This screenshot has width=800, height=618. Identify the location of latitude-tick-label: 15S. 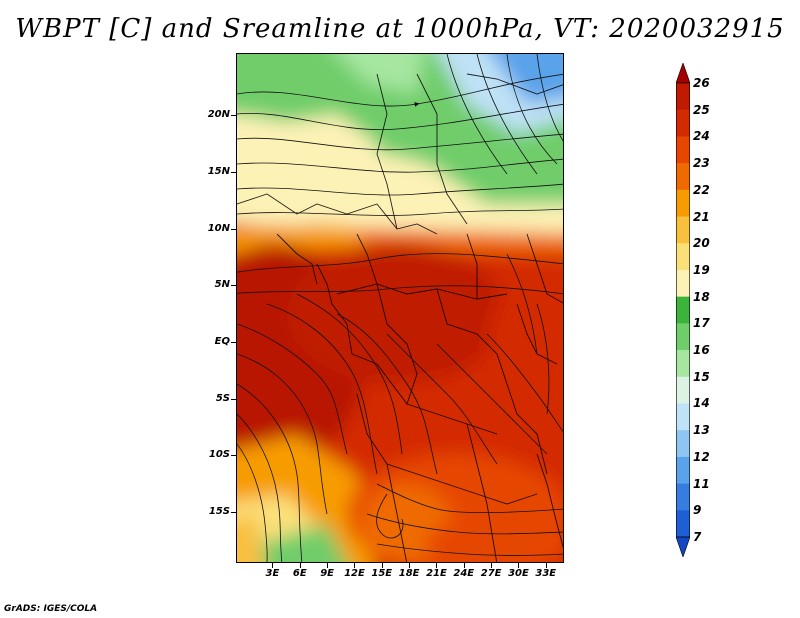
(219, 511).